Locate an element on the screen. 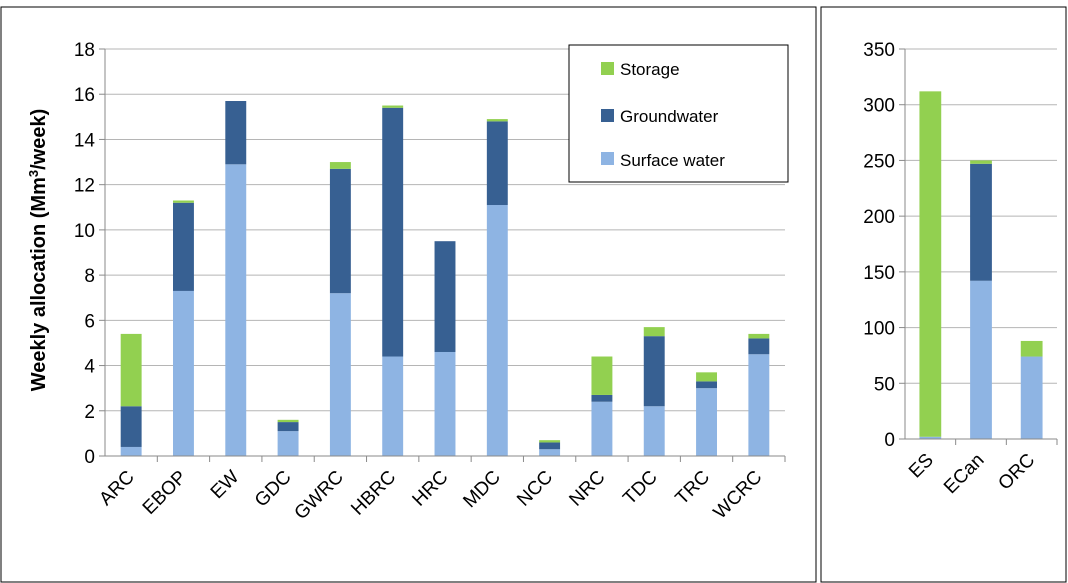 This screenshot has width=1068, height=583. bar-wcrc-storage is located at coordinates (759, 336).